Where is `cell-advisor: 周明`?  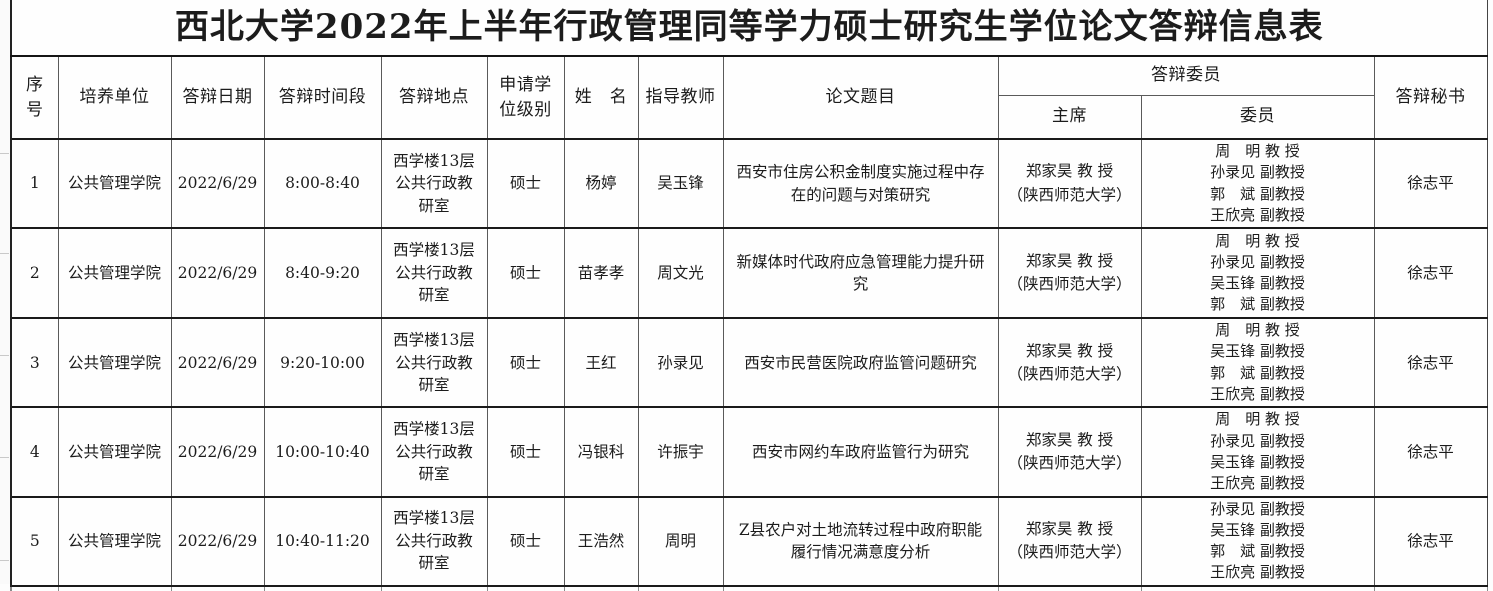
cell-advisor: 周明 is located at coordinates (680, 541).